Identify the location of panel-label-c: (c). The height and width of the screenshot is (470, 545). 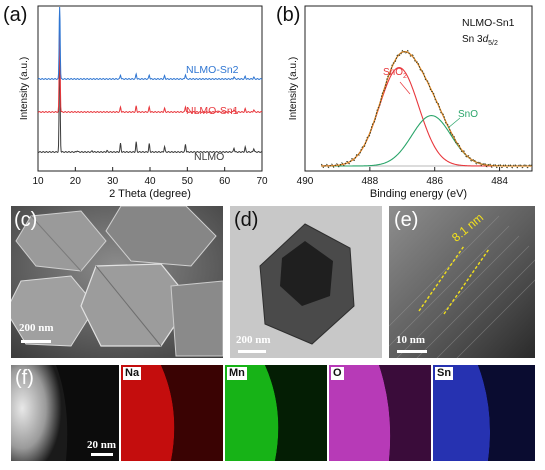
(26, 220).